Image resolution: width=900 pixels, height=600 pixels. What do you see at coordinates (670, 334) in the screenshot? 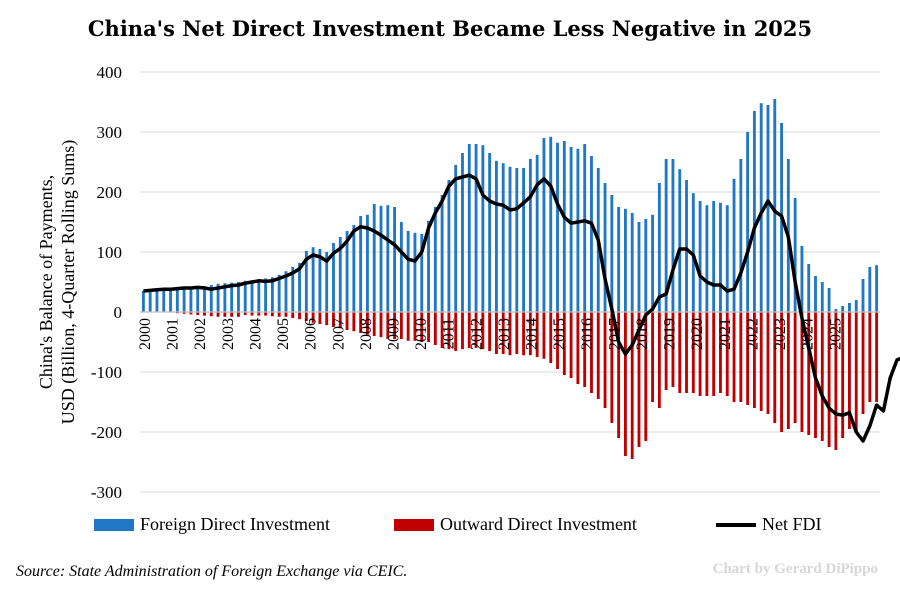
I see `x-tick-label: 2019` at bounding box center [670, 334].